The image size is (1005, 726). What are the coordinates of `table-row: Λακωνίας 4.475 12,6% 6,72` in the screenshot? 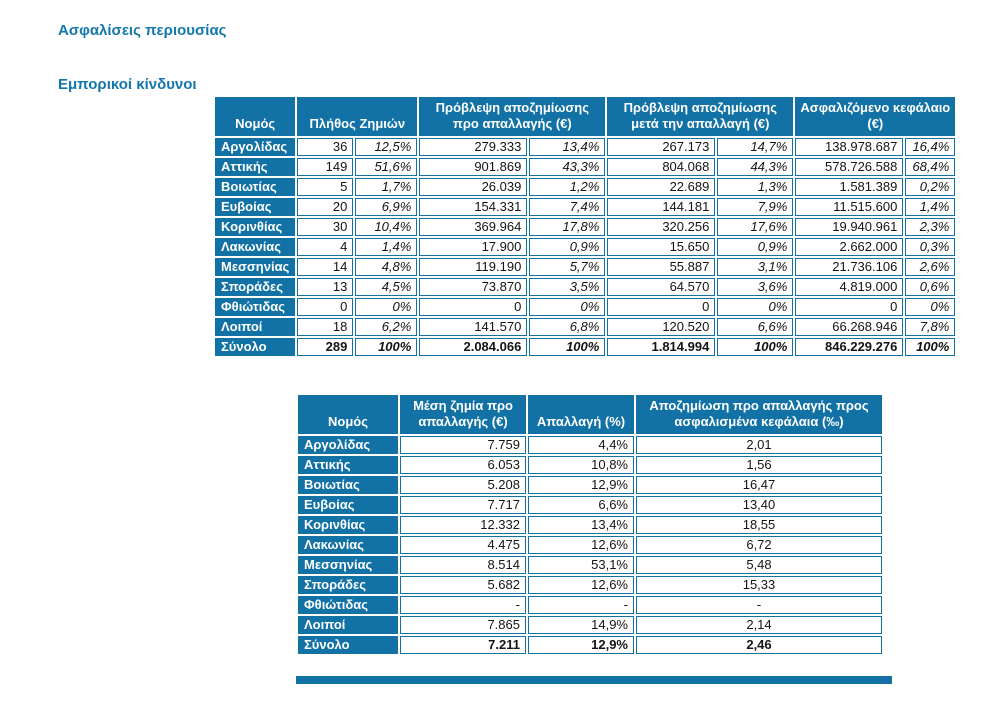 It's located at (590, 544).